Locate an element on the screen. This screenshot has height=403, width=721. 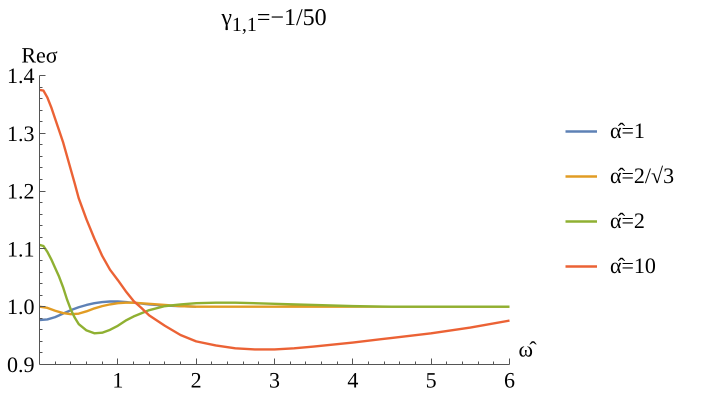
x-tick-label: 3 is located at coordinates (274, 380).